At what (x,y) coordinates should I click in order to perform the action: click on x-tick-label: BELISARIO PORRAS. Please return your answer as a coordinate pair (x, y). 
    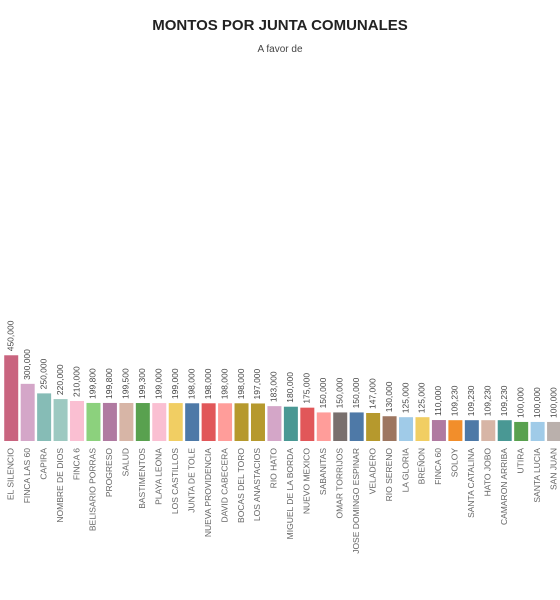
    Looking at the image, I should click on (93, 489).